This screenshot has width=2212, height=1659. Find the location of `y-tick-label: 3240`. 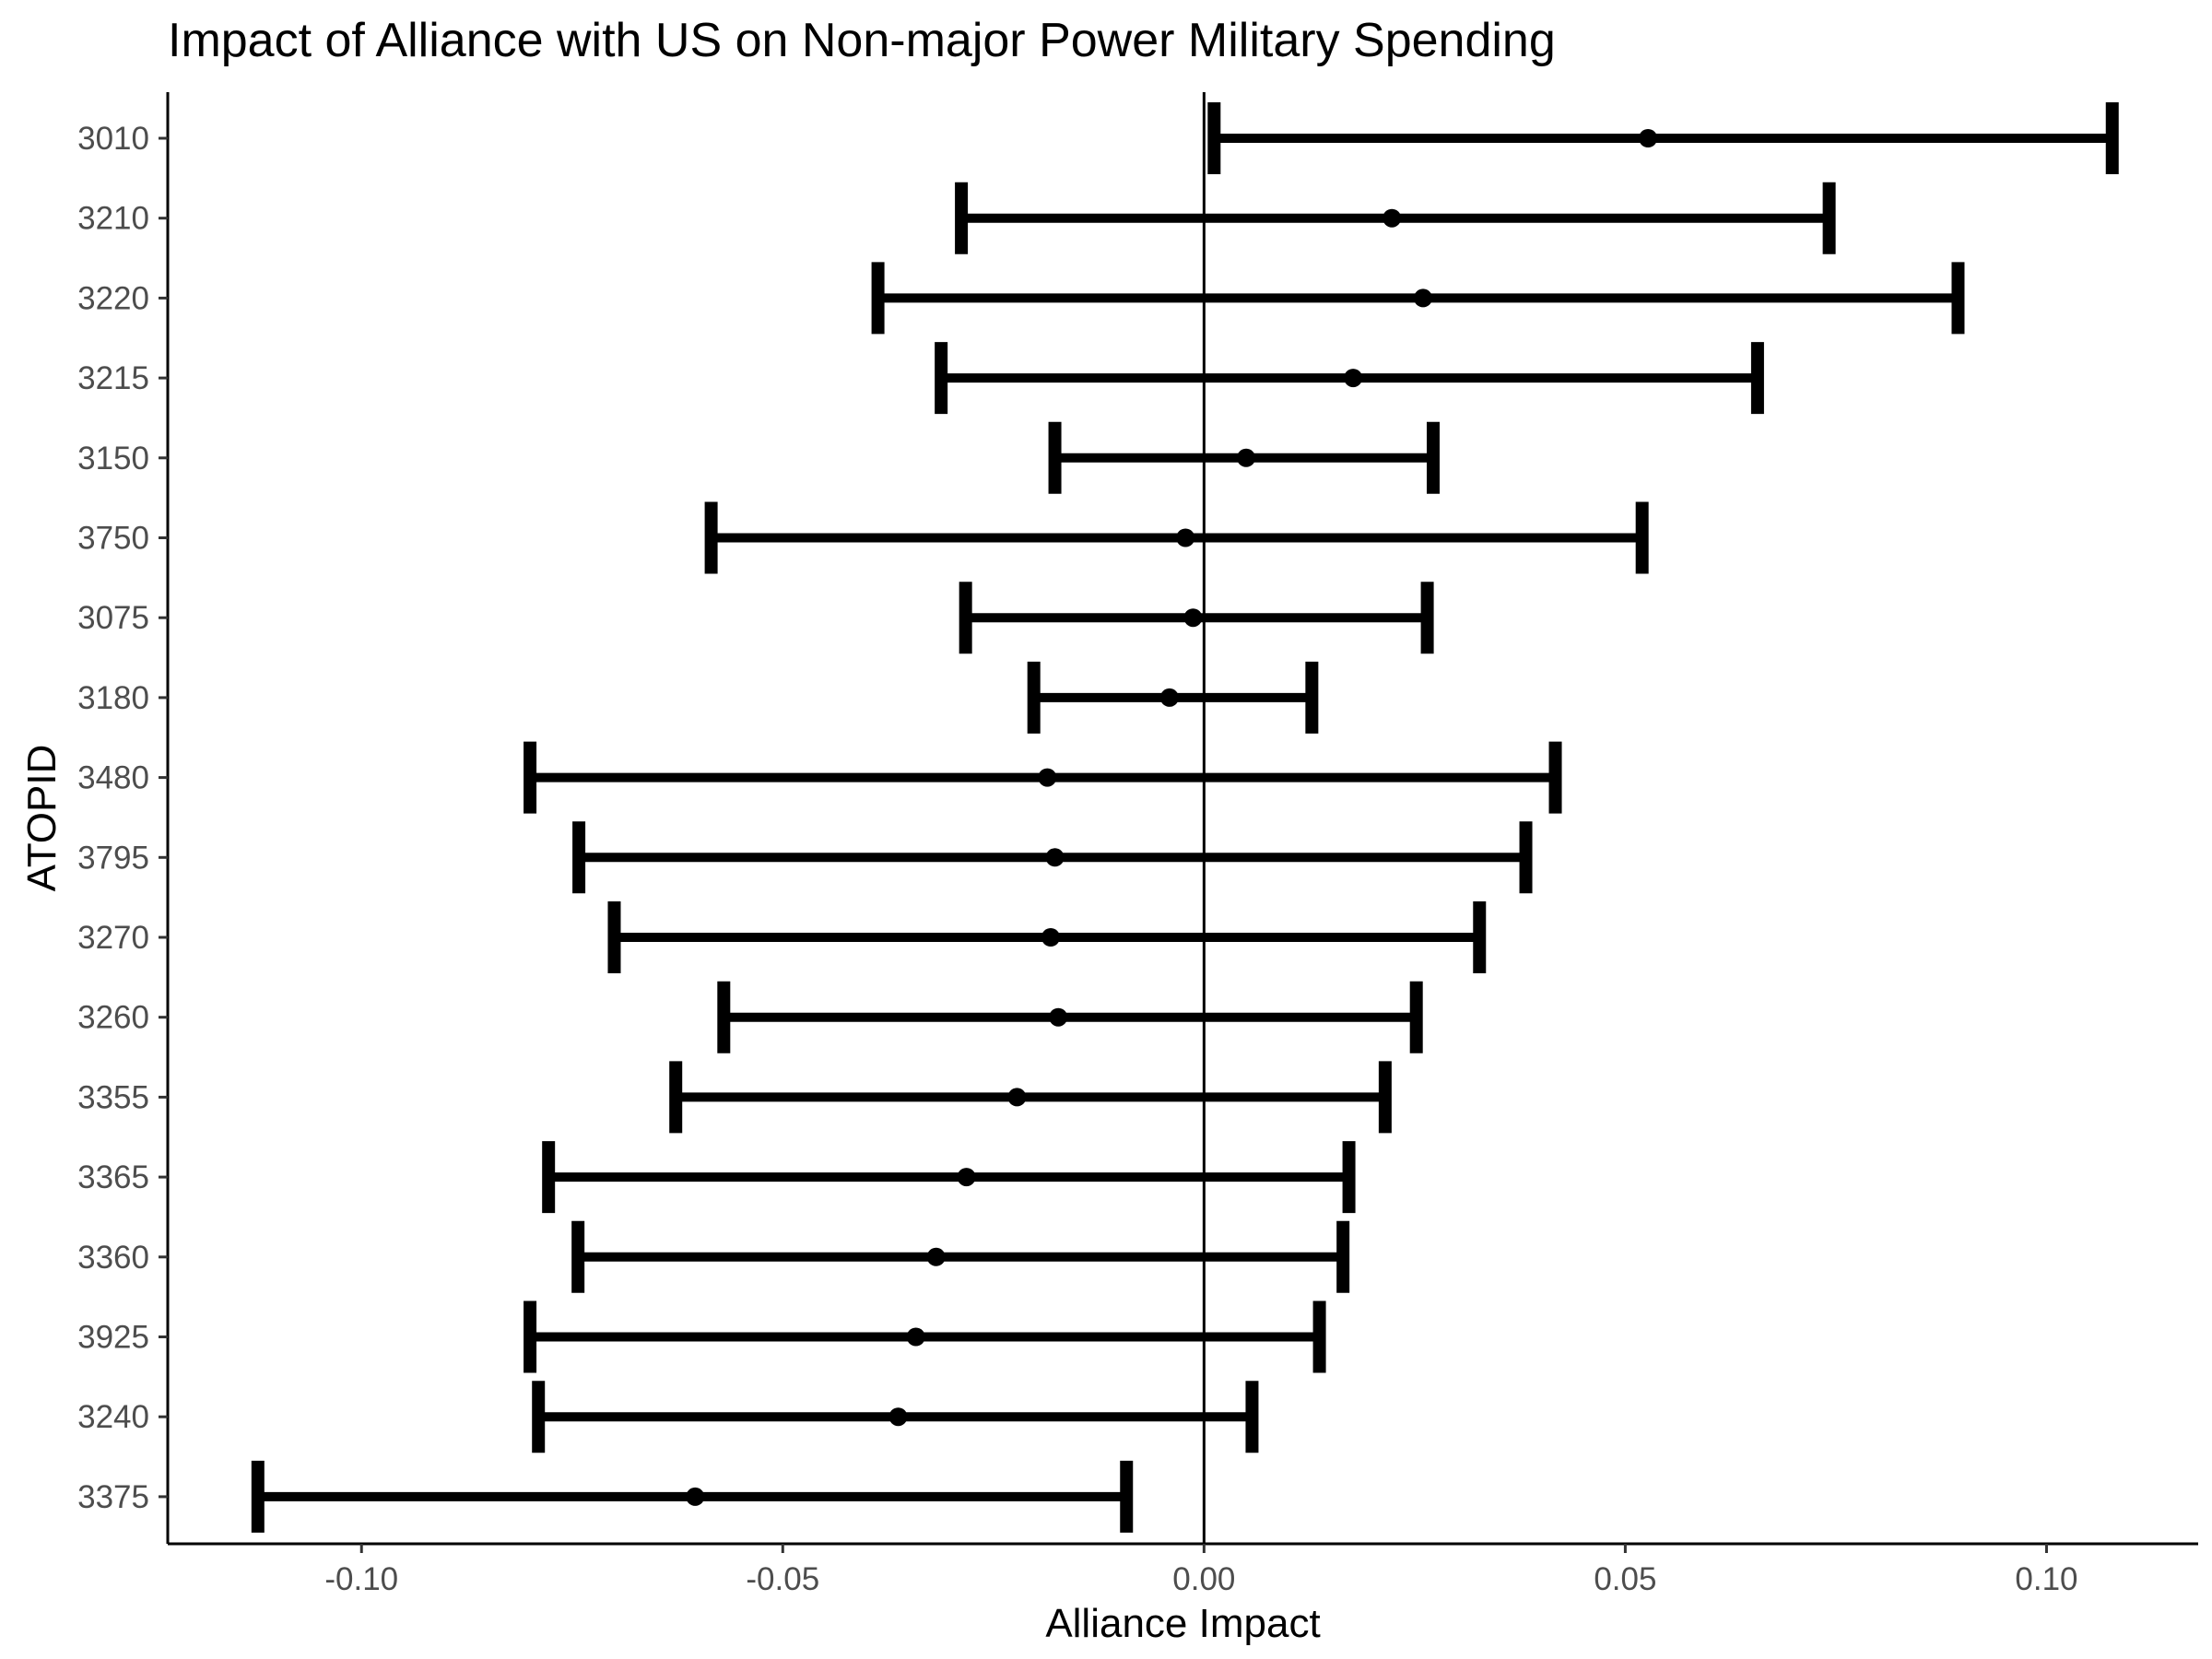

y-tick-label: 3240 is located at coordinates (113, 1417).